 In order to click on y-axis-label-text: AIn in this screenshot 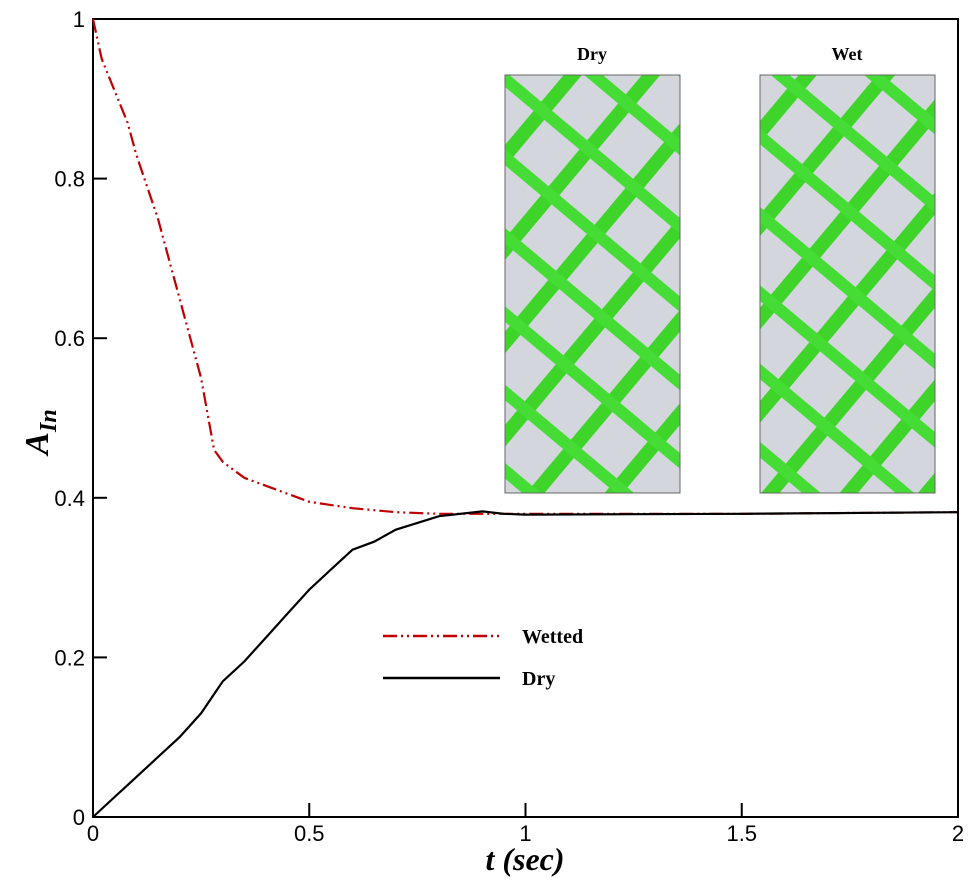, I will do `click(40, 432)`.